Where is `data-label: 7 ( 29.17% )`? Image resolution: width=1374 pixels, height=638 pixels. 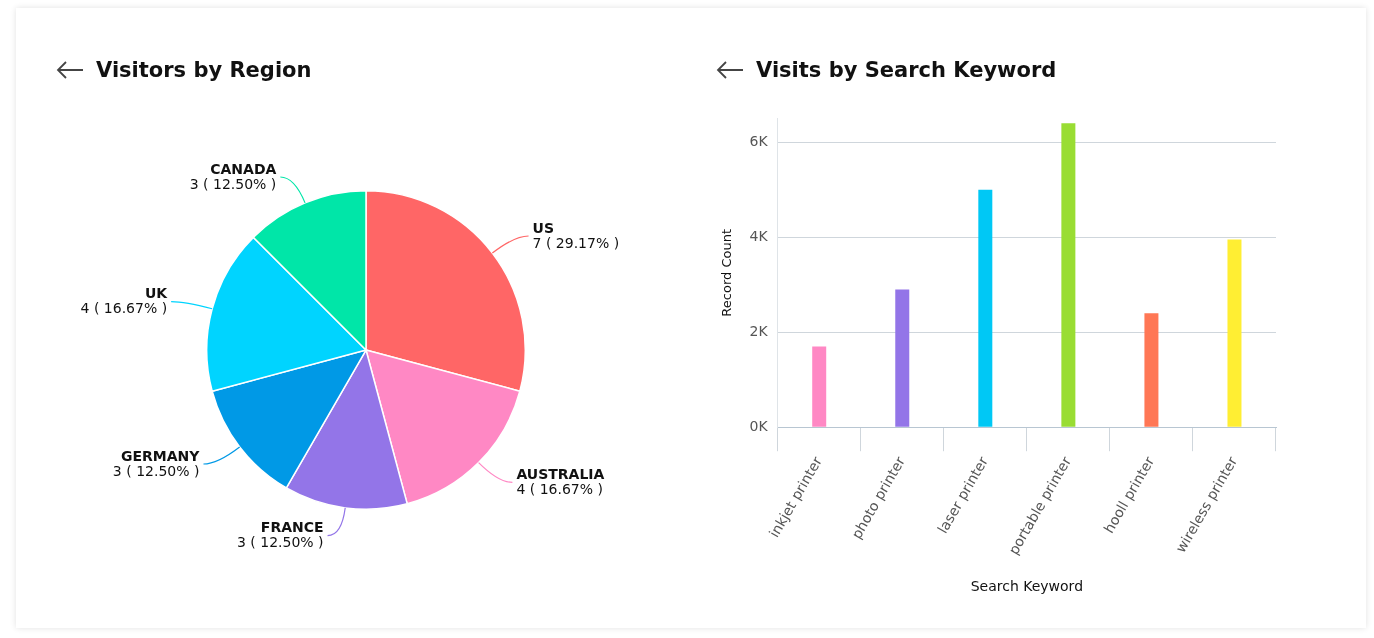 data-label: 7 ( 29.17% ) is located at coordinates (576, 242).